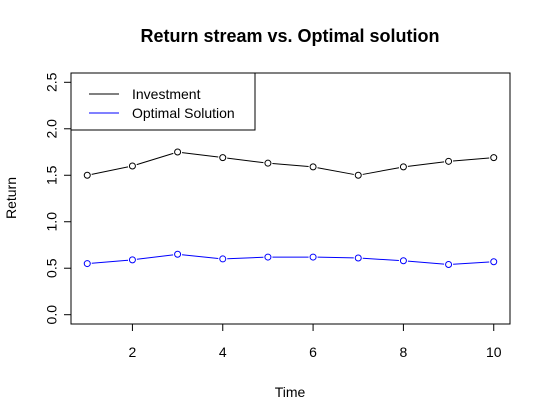 This screenshot has width=537, height=406. Describe the element at coordinates (313, 352) in the screenshot. I see `x-tick-label: 6` at that location.